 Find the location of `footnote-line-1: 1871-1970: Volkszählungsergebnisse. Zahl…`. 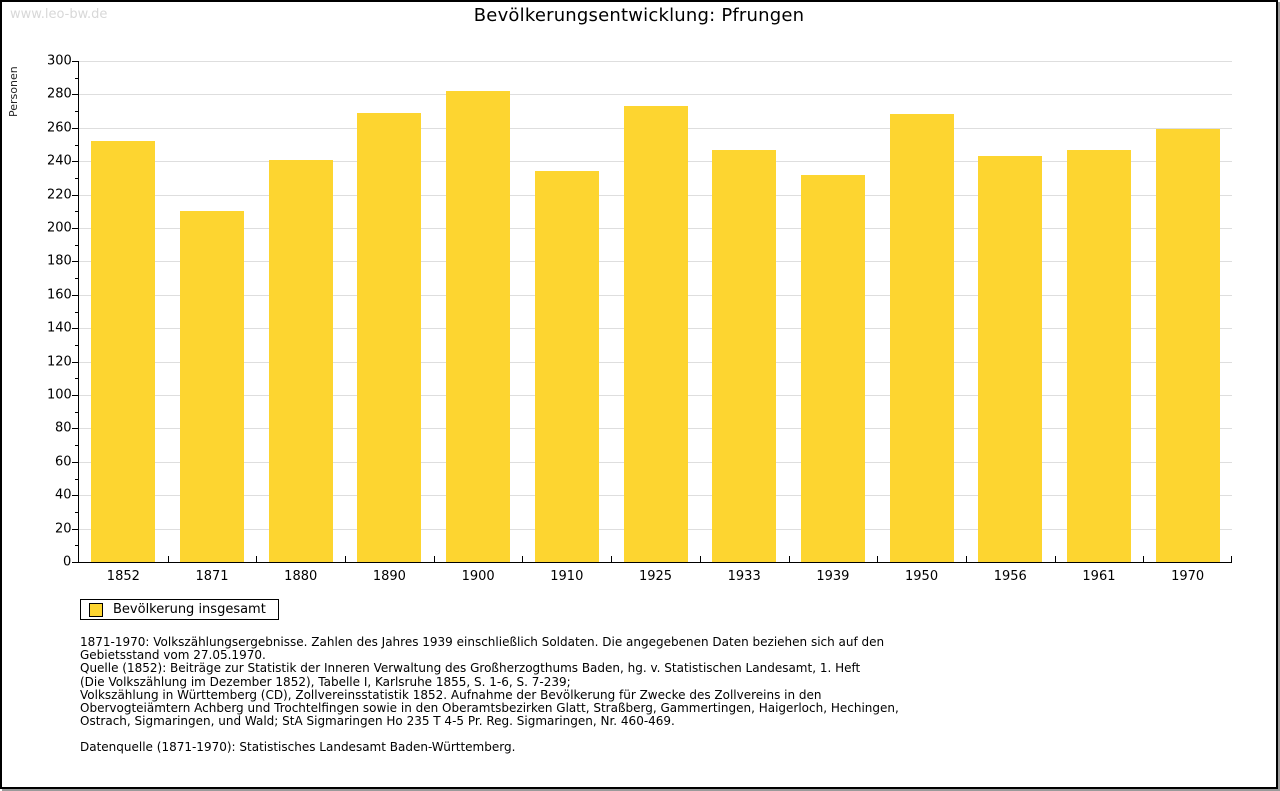

footnote-line-1: 1871-1970: Volkszählungsergebnisse. Zahl… is located at coordinates (482, 642).